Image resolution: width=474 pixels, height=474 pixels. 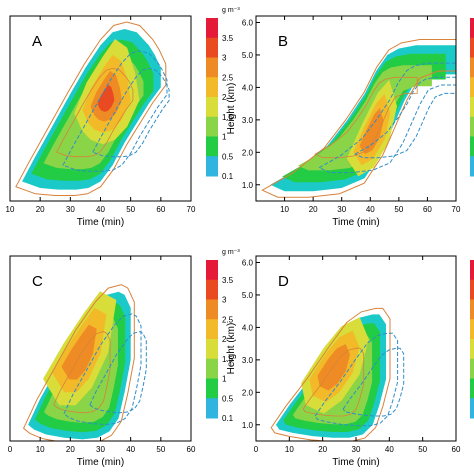 What do you see at coordinates (37, 41) in the screenshot?
I see `panel-label: A` at bounding box center [37, 41].